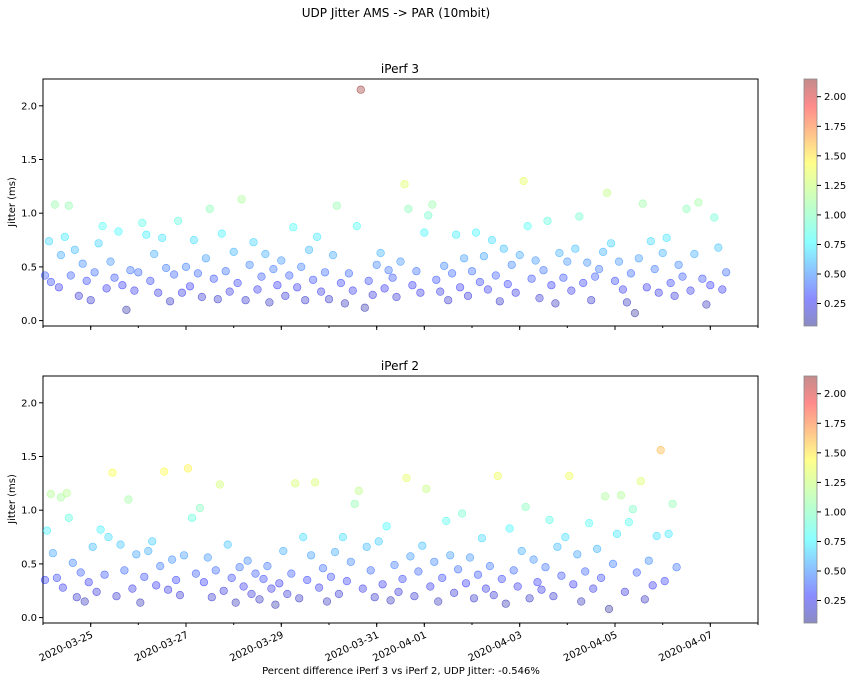  What do you see at coordinates (835, 424) in the screenshot?
I see `colorbar-tick-label: 1.75` at bounding box center [835, 424].